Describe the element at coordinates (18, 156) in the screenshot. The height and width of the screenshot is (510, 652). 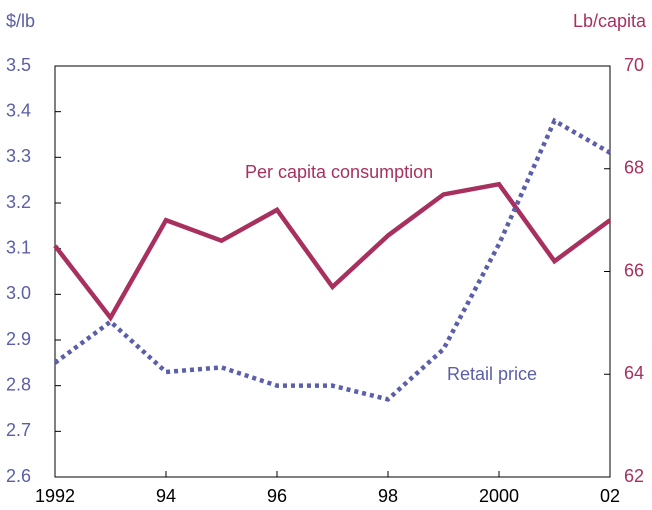
I see `y-tick-label: 3.3` at that location.